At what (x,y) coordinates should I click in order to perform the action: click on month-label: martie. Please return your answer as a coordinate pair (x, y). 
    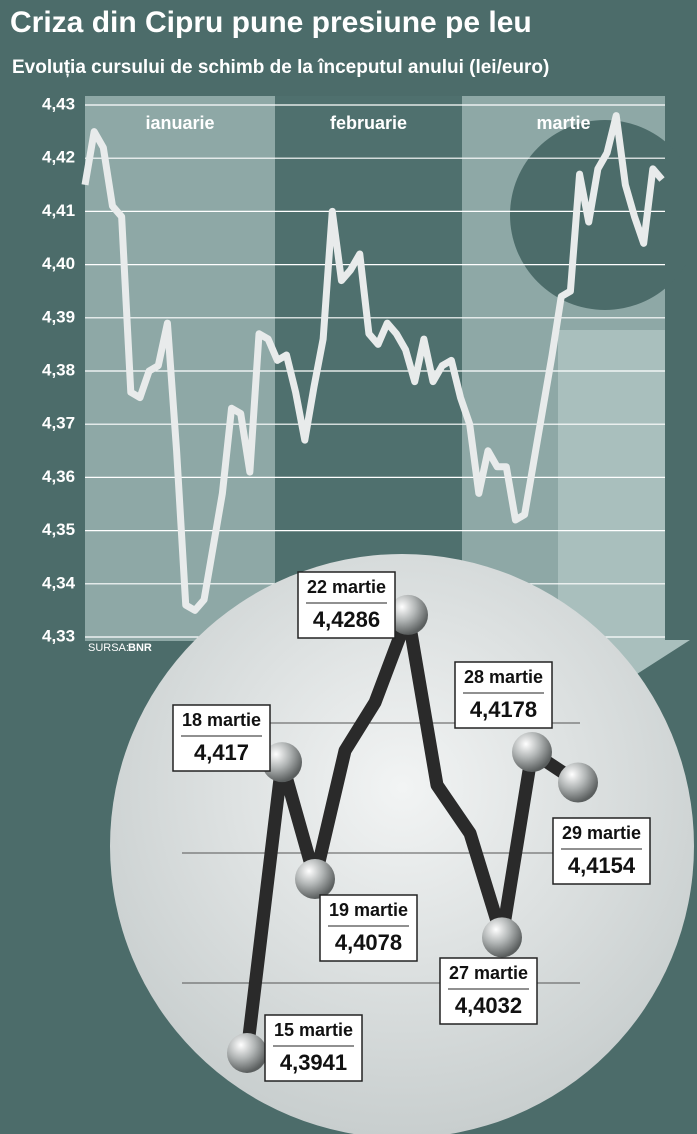
    Looking at the image, I should click on (563, 123).